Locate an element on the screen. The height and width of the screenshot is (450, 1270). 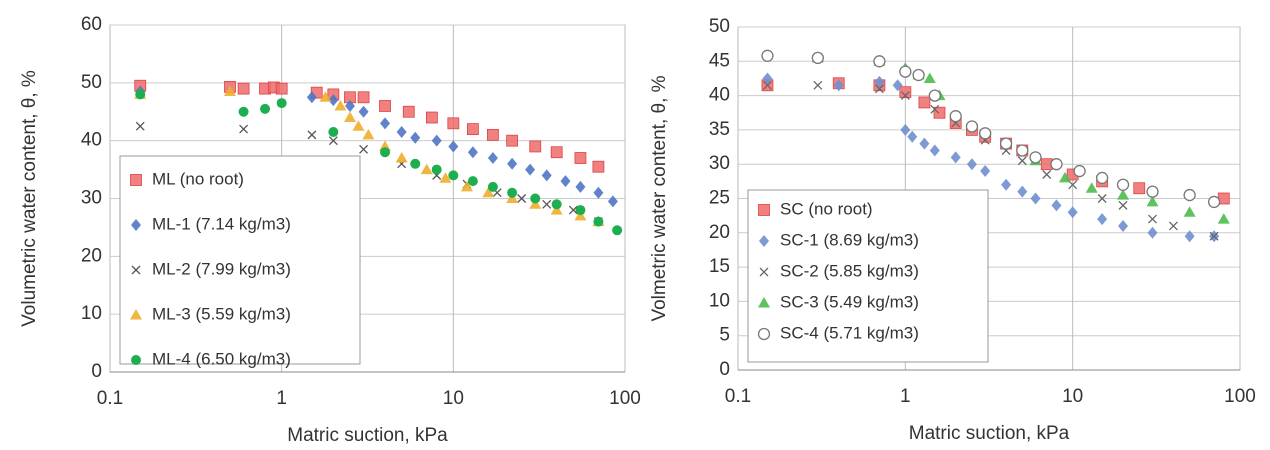
y-tick-label: 50 is located at coordinates (719, 26).